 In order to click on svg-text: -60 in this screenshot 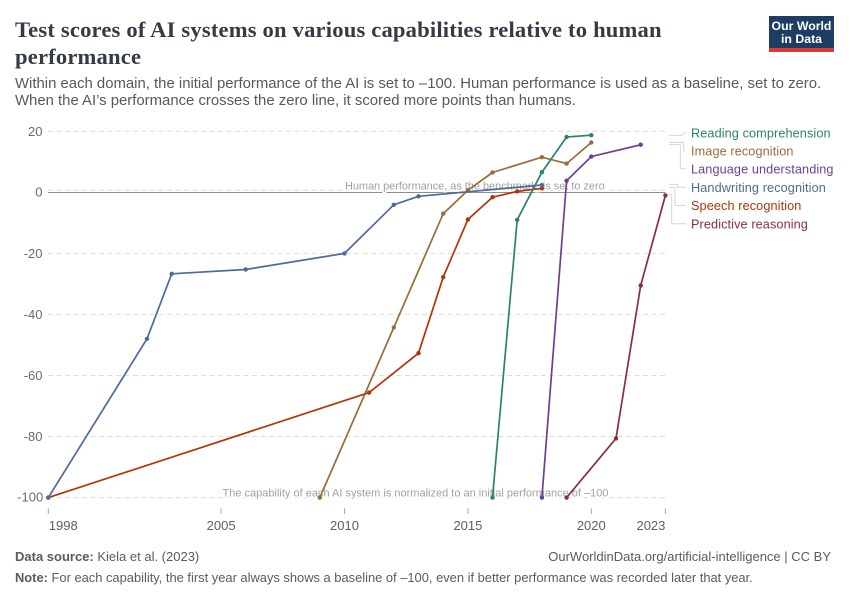, I will do `click(33, 375)`.